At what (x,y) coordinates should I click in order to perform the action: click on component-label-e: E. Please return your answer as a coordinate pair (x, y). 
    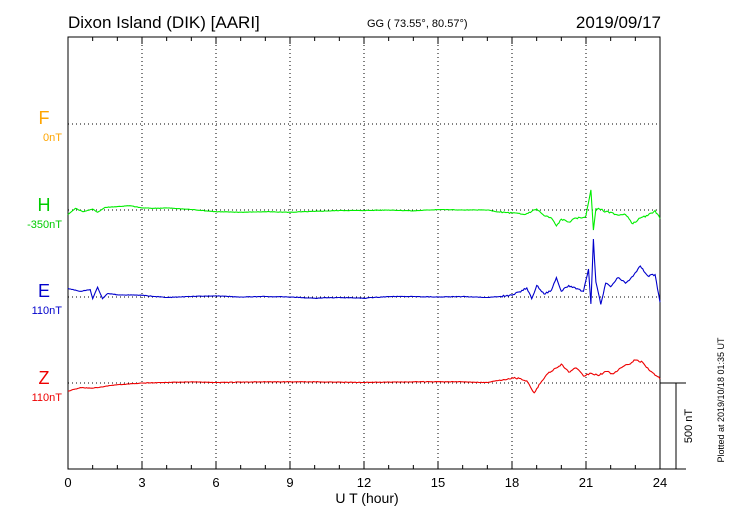
    Looking at the image, I should click on (44, 291).